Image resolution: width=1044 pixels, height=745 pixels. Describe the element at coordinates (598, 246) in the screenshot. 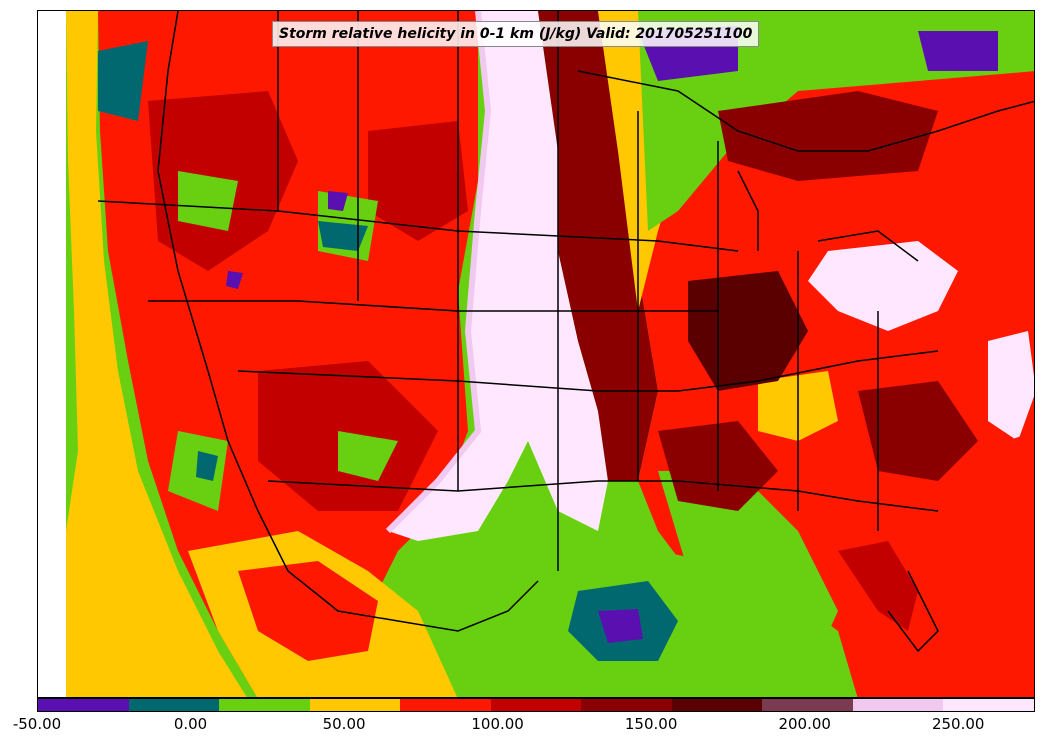

I see `plains-dark-band` at that location.